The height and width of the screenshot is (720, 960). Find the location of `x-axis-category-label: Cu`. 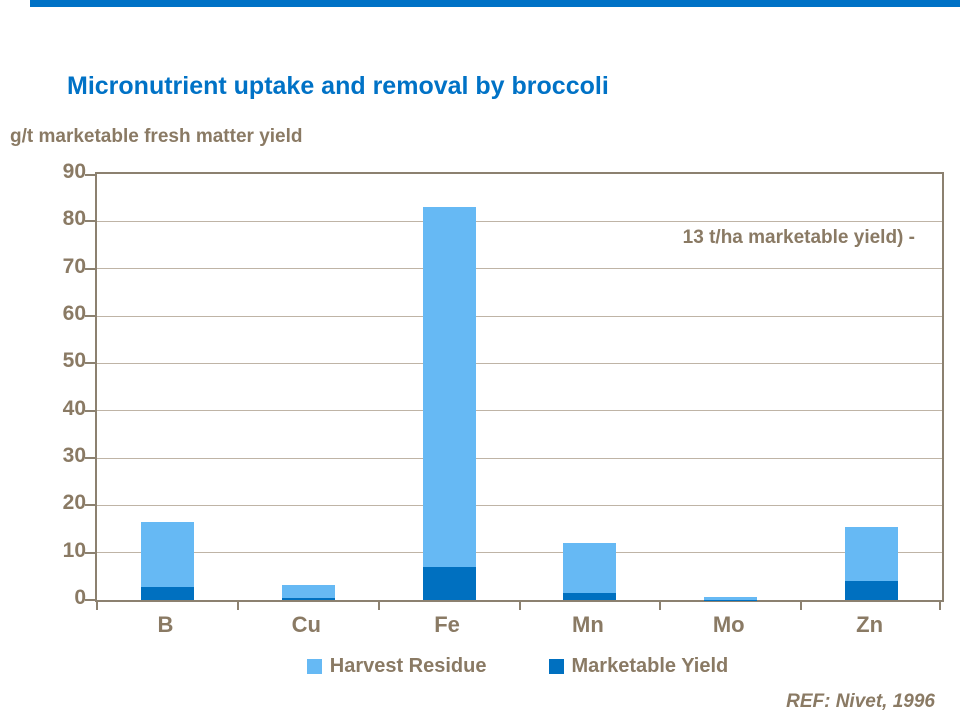

x-axis-category-label: Cu is located at coordinates (306, 624).